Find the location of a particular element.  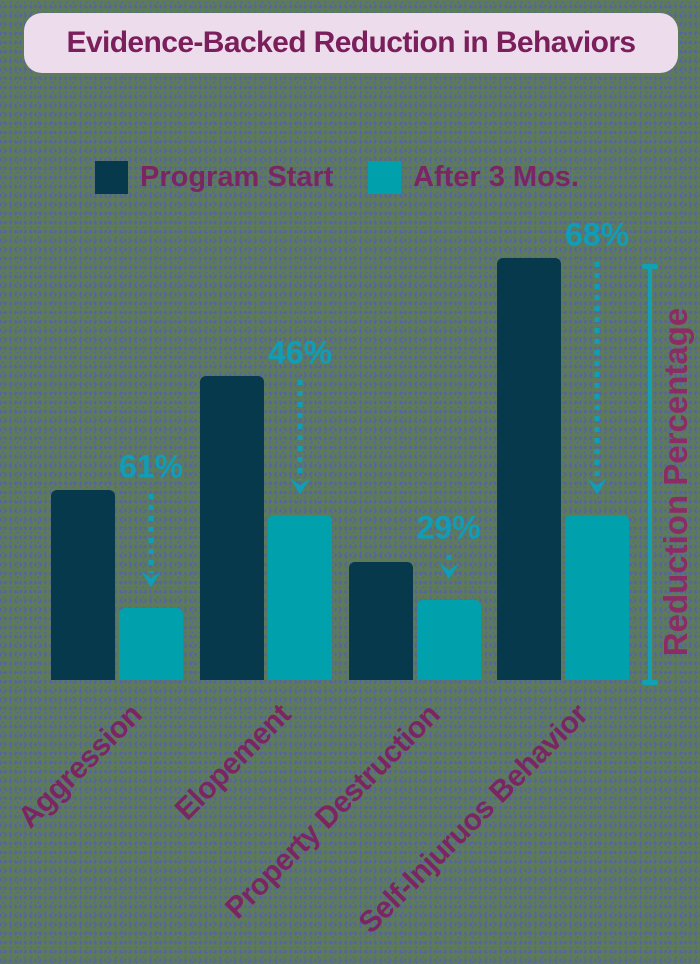

range-line-top-cap is located at coordinates (650, 266).